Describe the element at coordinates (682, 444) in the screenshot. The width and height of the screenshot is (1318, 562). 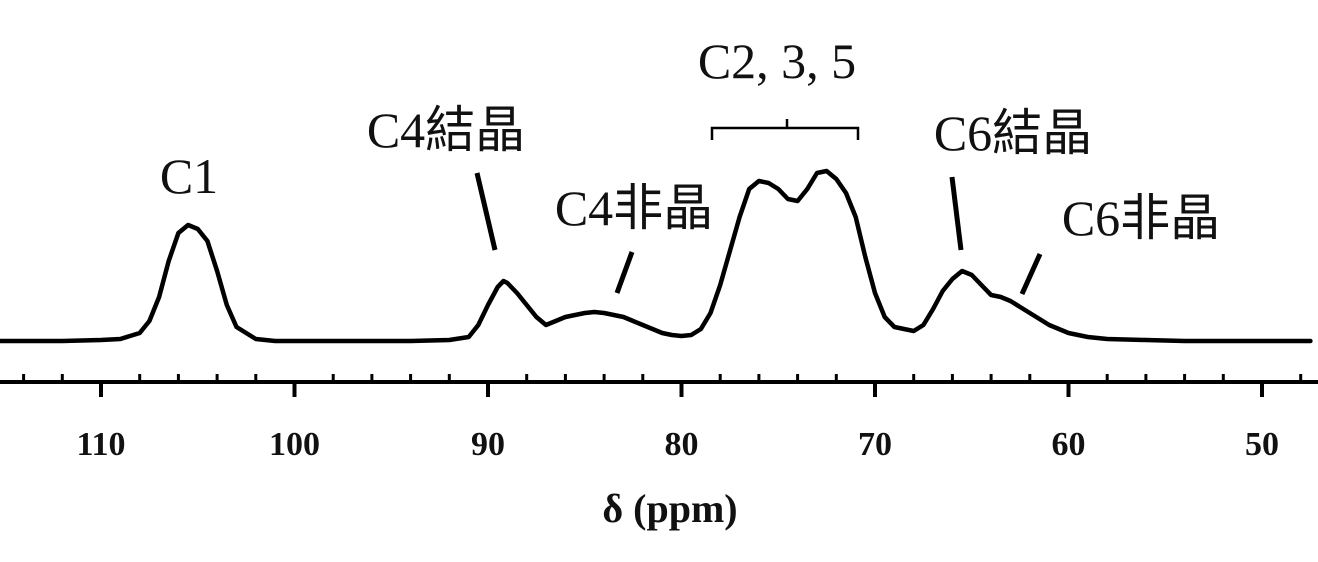
I see `x-tick-label: 80` at that location.